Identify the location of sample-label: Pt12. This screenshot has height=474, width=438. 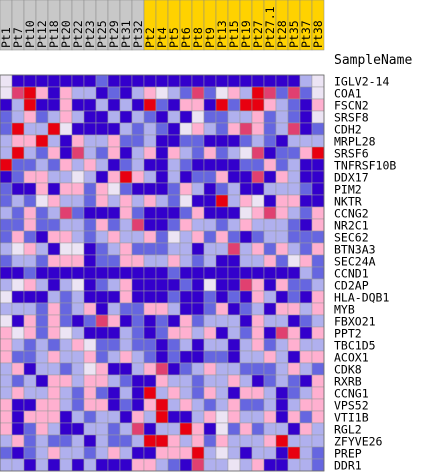
(42, 34).